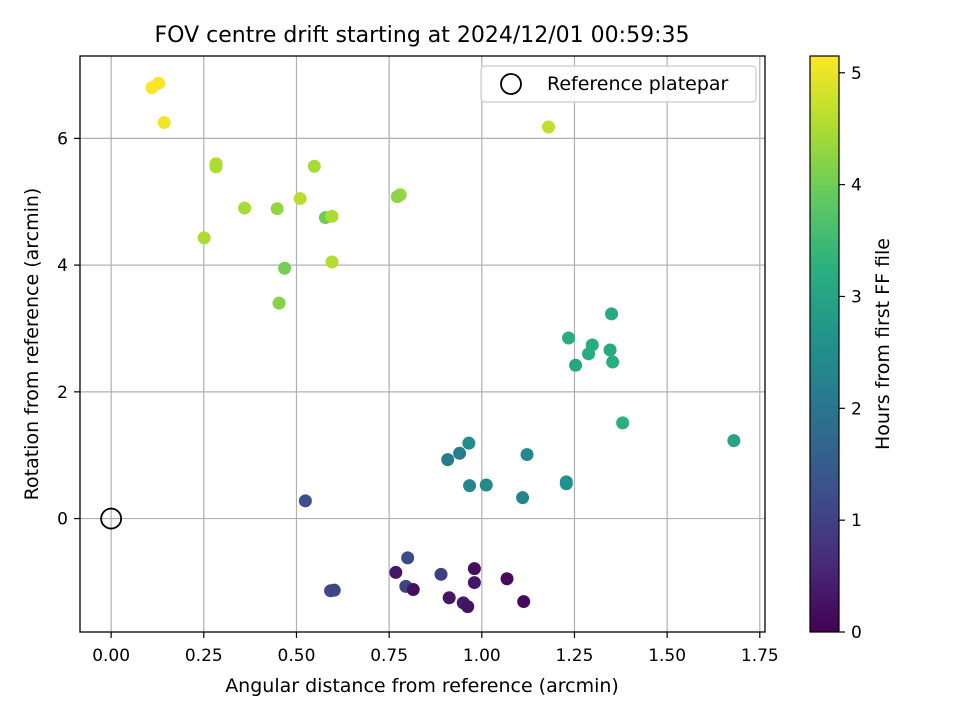 The image size is (960, 720). Describe the element at coordinates (856, 74) in the screenshot. I see `colorbar-tick-label: 5` at that location.